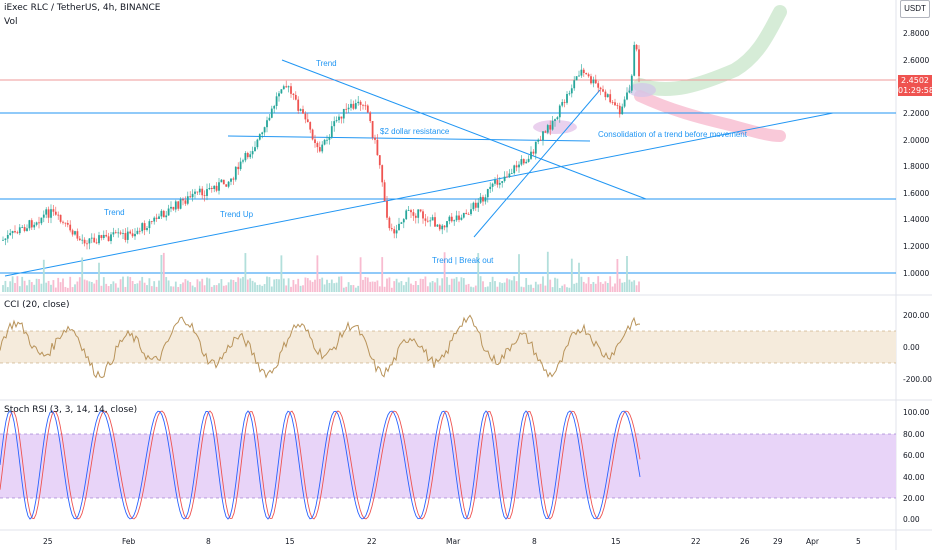 Image resolution: width=932 pixels, height=555 pixels. Describe the element at coordinates (37, 305) in the screenshot. I see `cci-label: CCI (20, close)` at that location.